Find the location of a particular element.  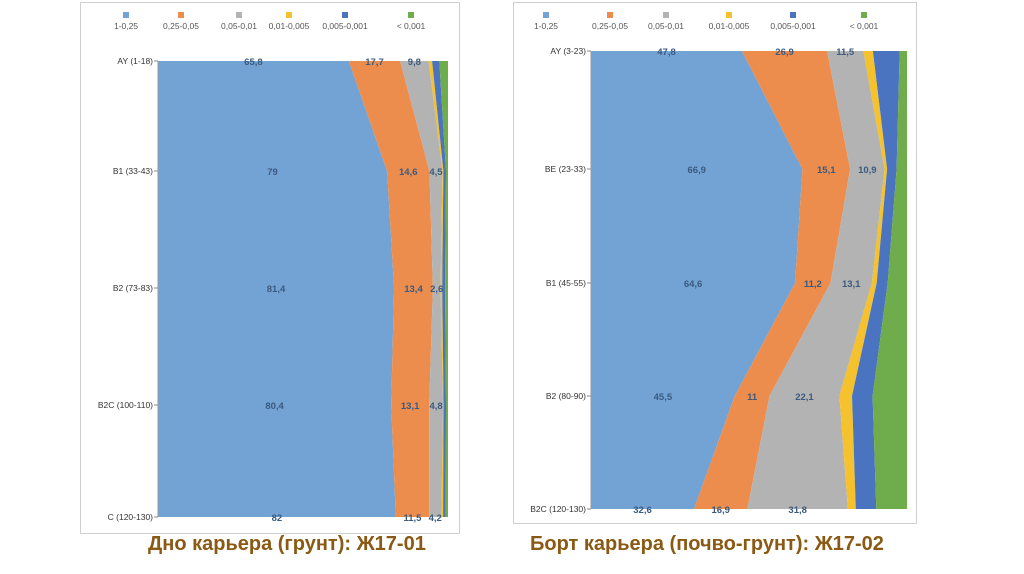

right-category-label: B2 (80-90) is located at coordinates (566, 396).